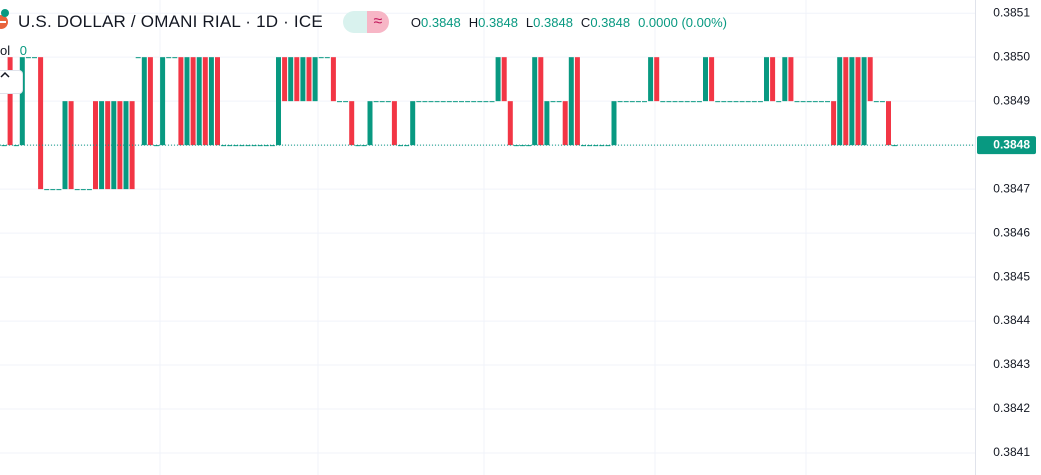 The width and height of the screenshot is (1041, 475). Describe the element at coordinates (1011, 232) in the screenshot. I see `y-tick-label: 0.3846` at that location.